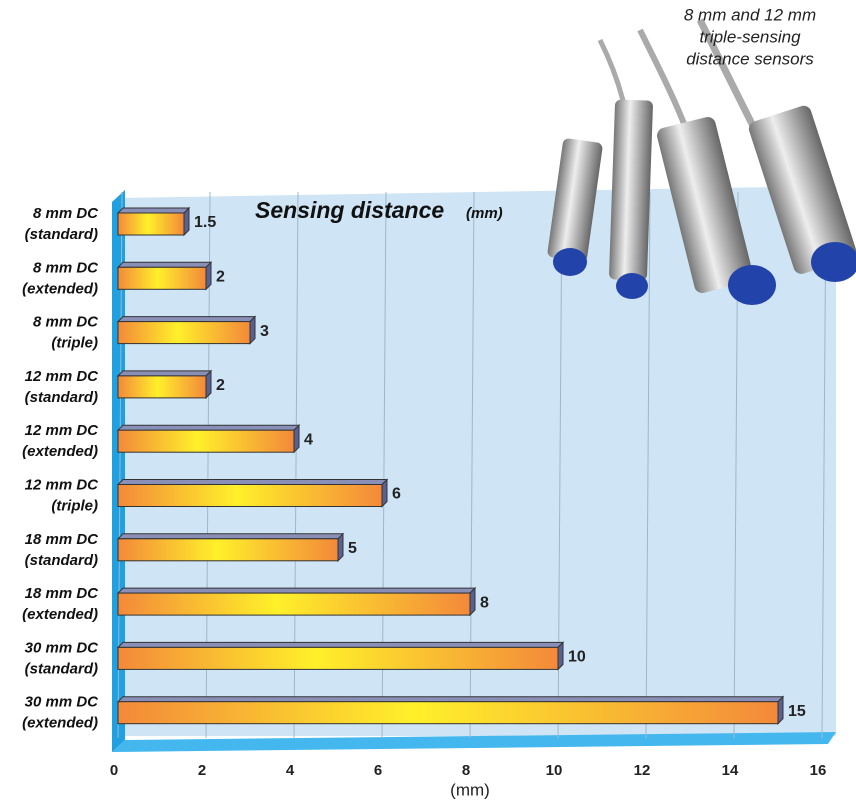 The height and width of the screenshot is (801, 856). Describe the element at coordinates (750, 14) in the screenshot. I see `caption-line: 8 mm and 12 mm` at that location.